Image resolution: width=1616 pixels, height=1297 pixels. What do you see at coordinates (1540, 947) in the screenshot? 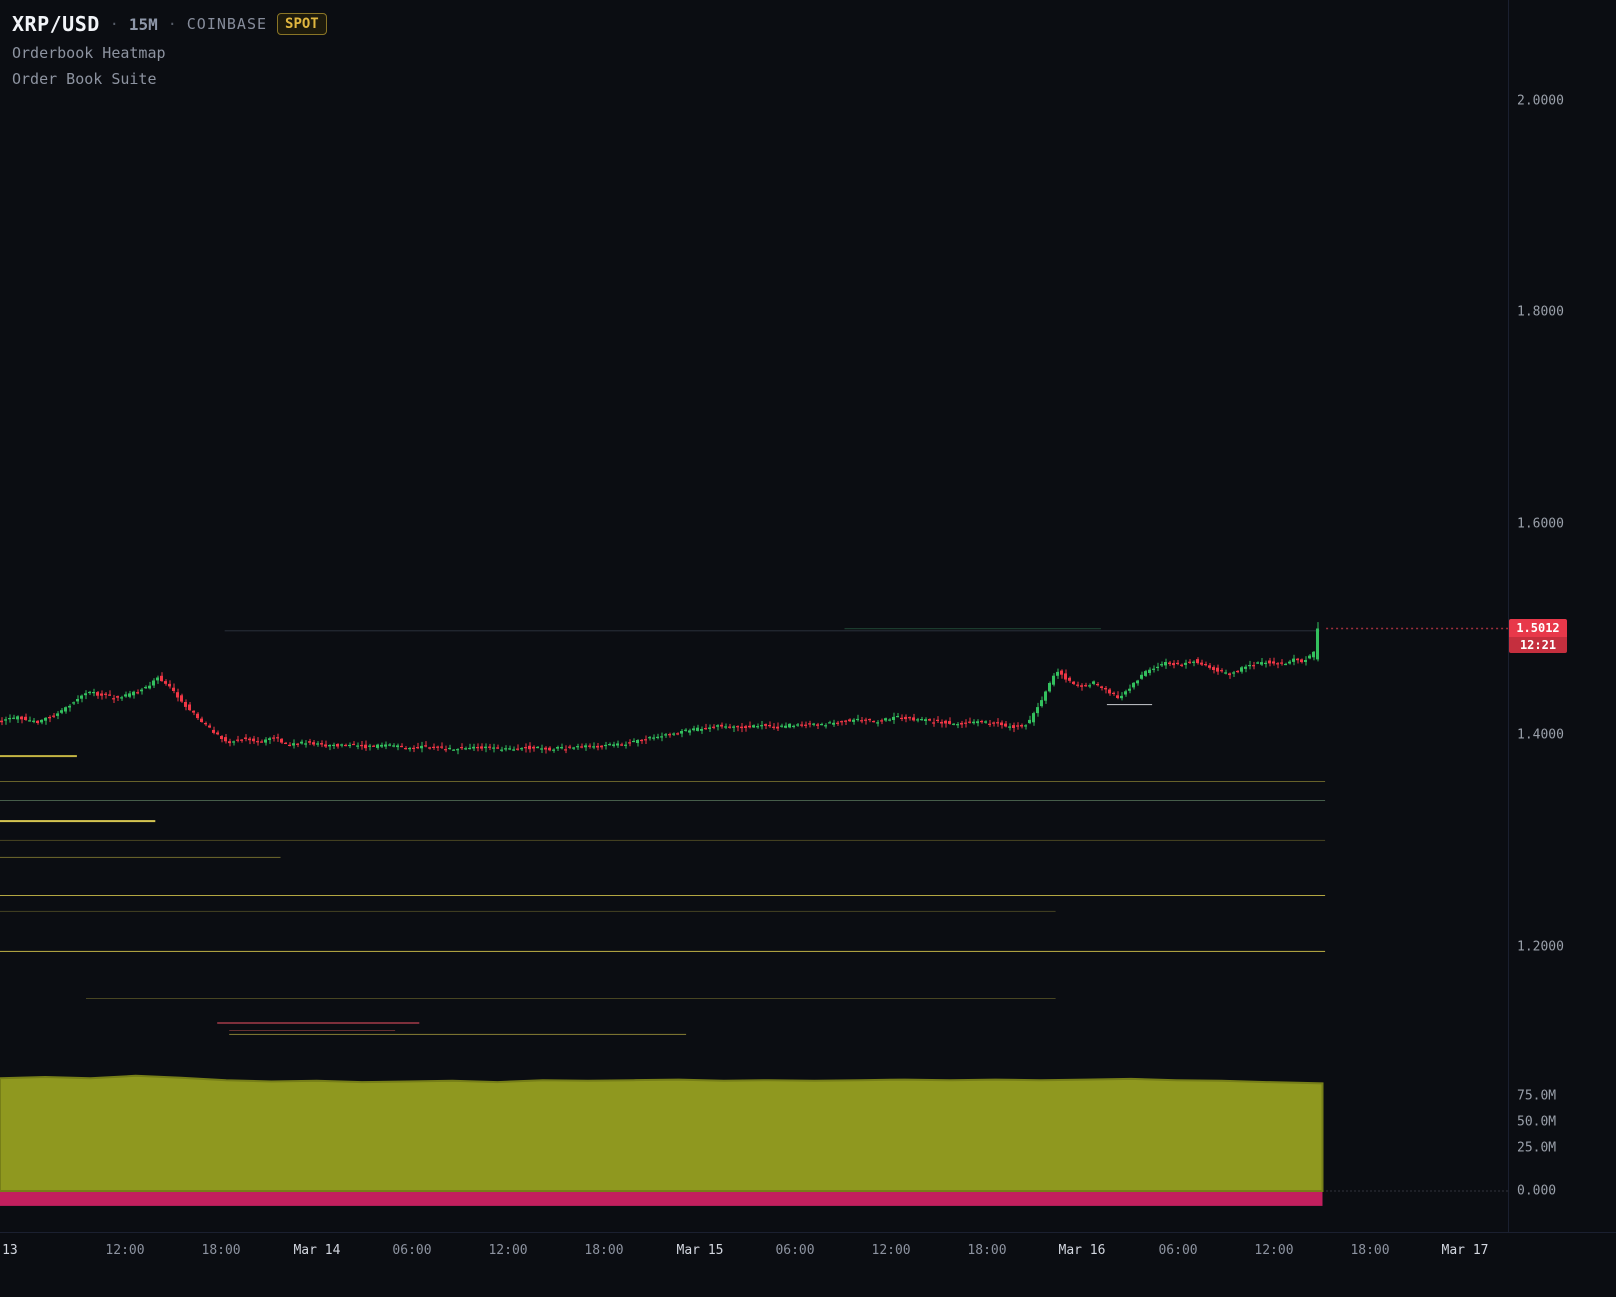
I see `price-axis-tick: 1.2000` at bounding box center [1540, 947].